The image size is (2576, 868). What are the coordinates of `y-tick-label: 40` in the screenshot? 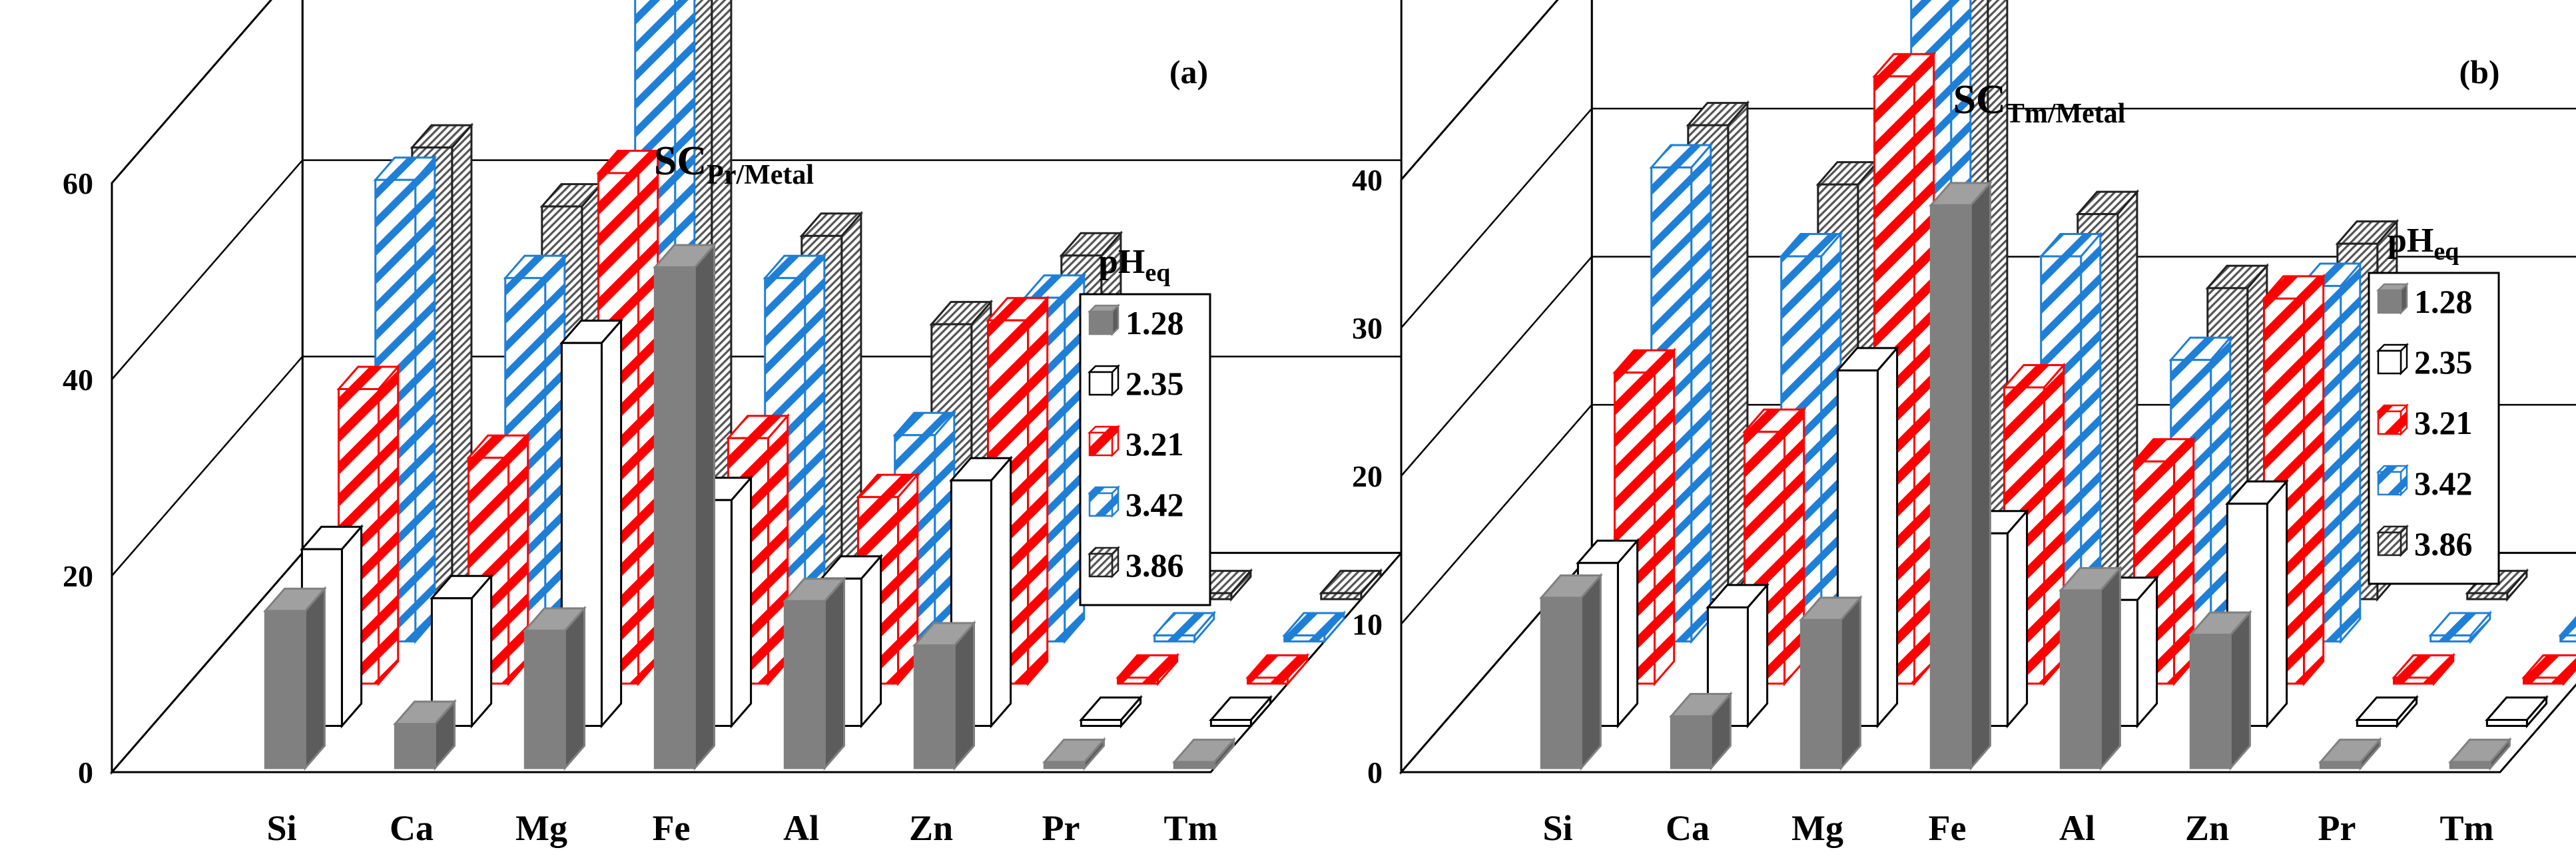 It's located at (1368, 180).